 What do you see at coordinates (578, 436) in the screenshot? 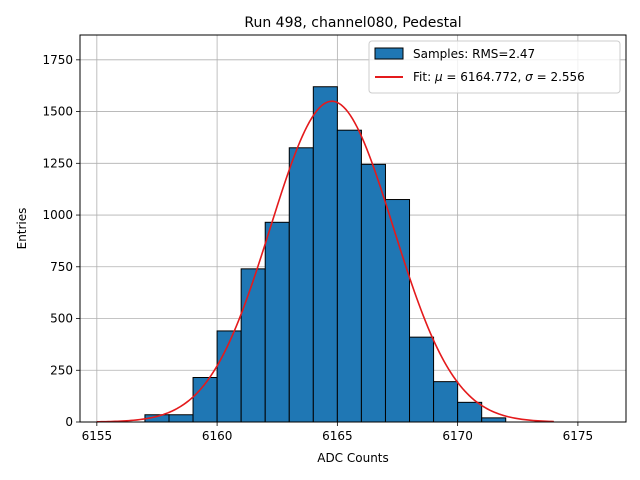
I see `x-tick-label: 6175` at bounding box center [578, 436].